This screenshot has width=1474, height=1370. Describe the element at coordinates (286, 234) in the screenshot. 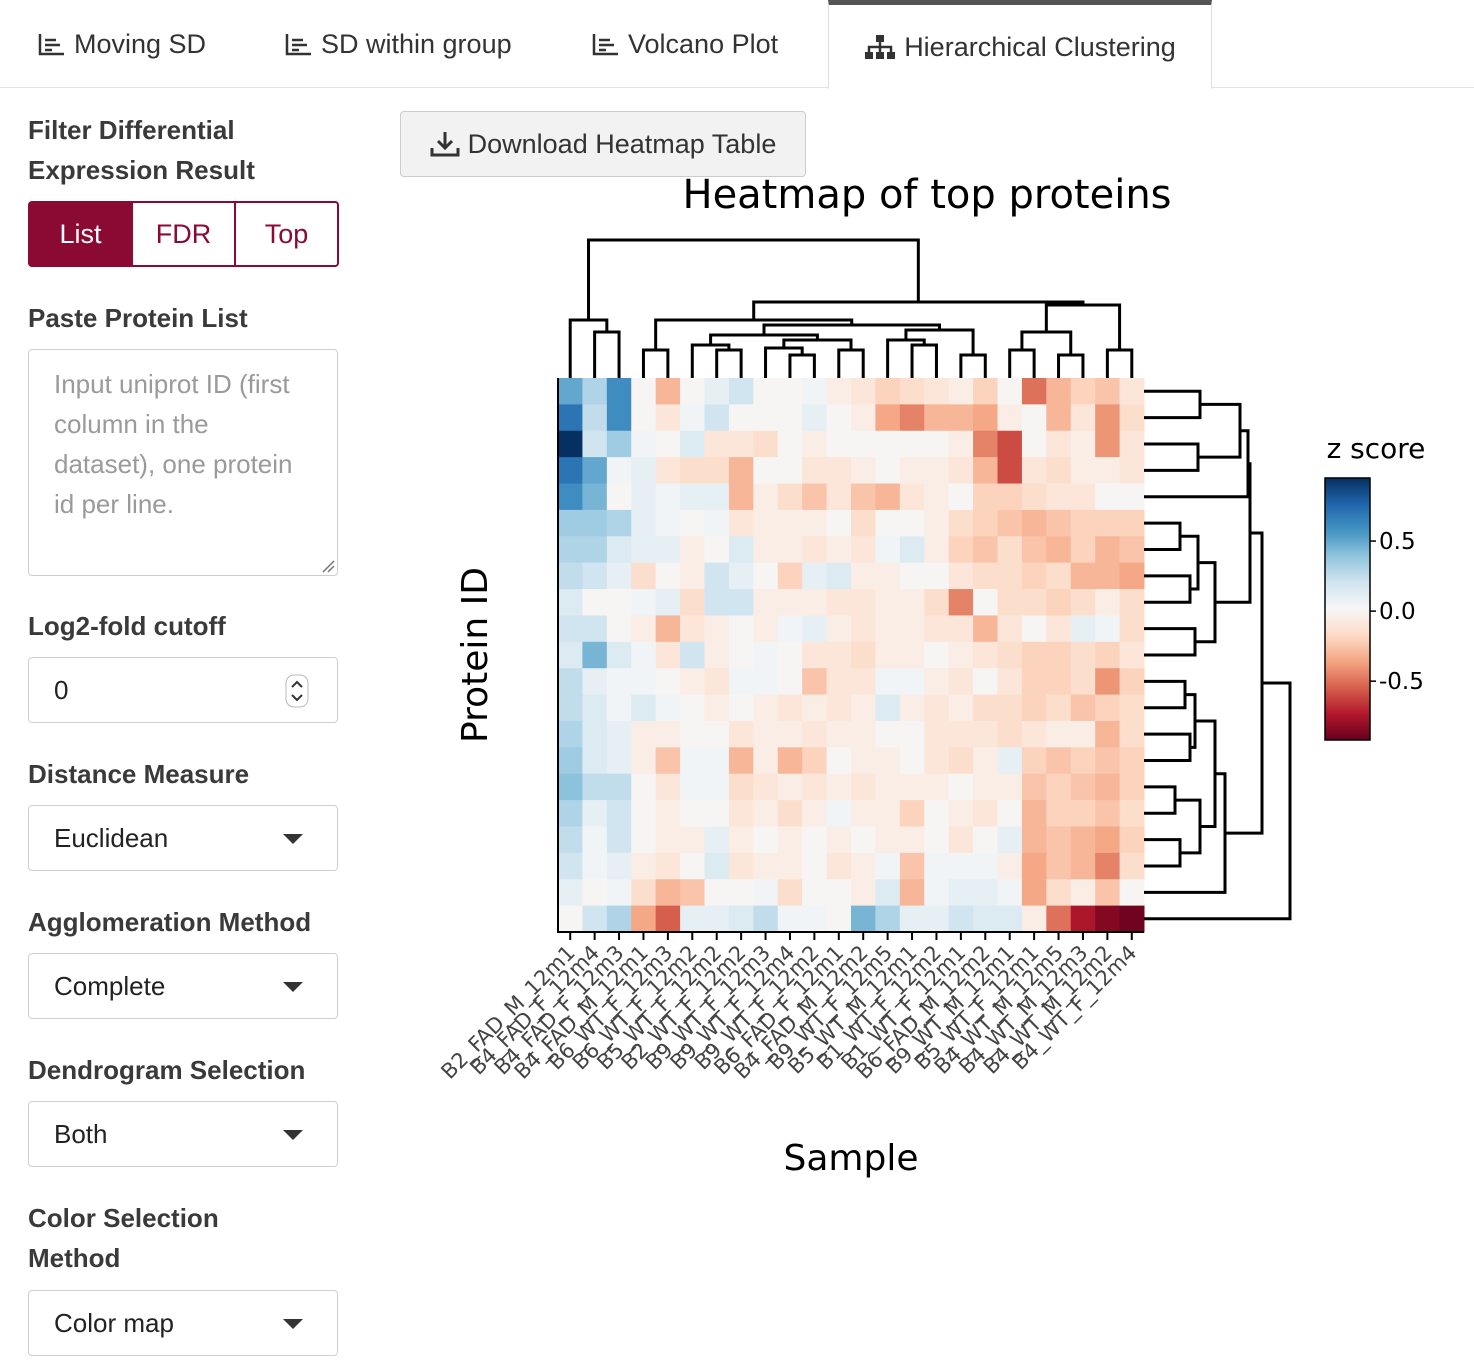

I see `segment-button: Top` at that location.